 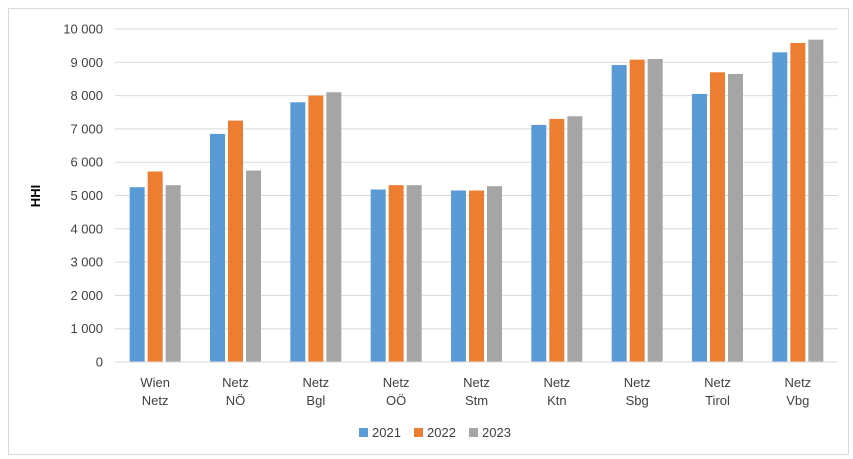 What do you see at coordinates (236, 400) in the screenshot?
I see `x-tick-label-line: NÖ` at bounding box center [236, 400].